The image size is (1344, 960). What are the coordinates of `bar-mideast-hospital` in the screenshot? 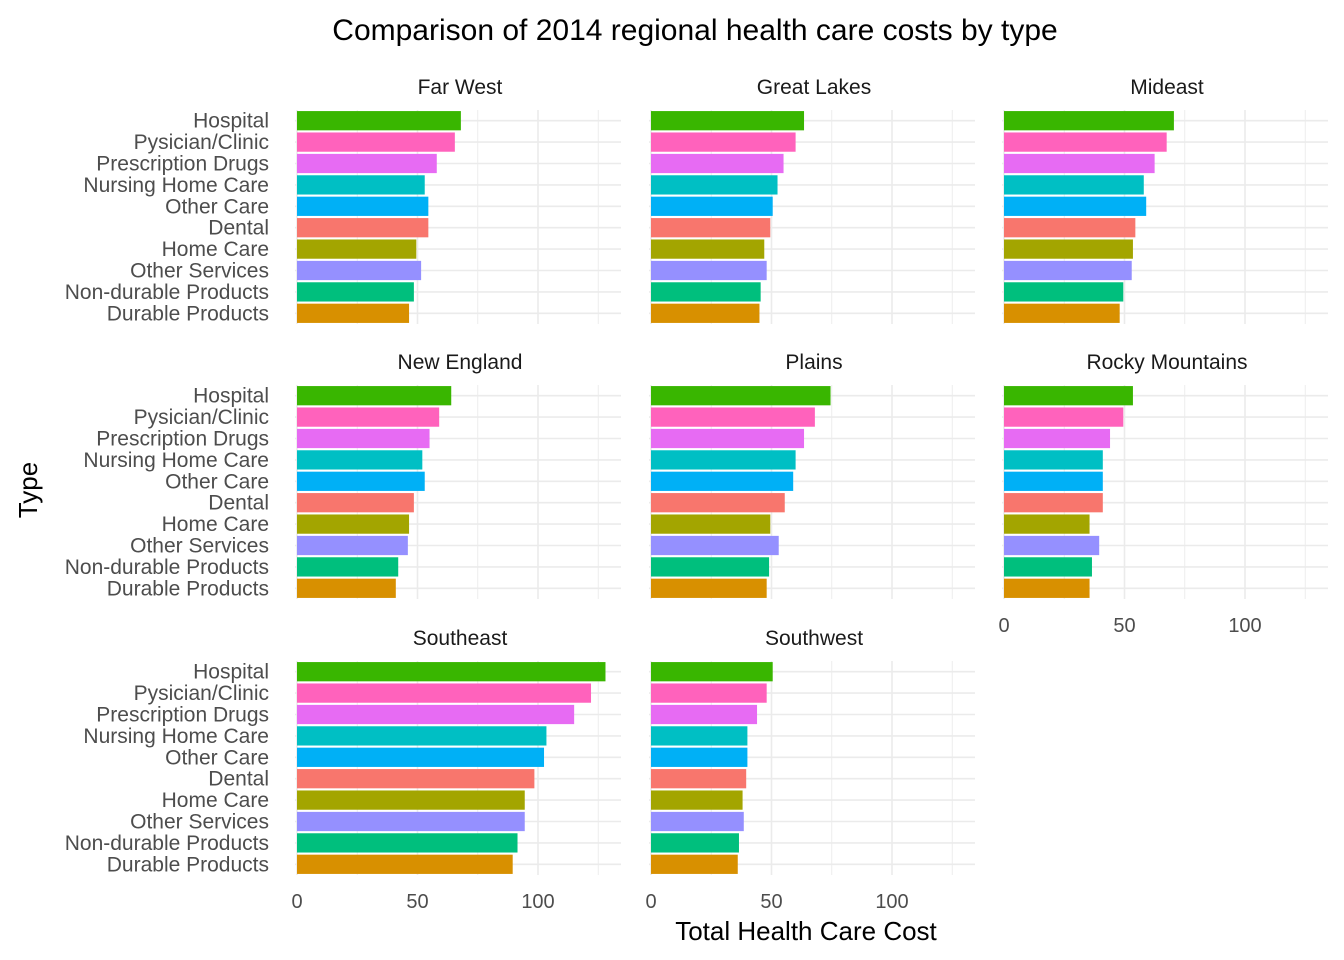 It's located at (1089, 121).